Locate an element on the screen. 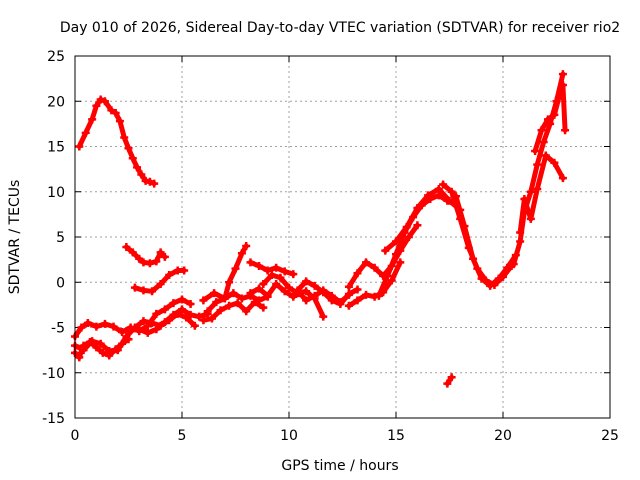  y-tick-label: -15 is located at coordinates (53, 419).